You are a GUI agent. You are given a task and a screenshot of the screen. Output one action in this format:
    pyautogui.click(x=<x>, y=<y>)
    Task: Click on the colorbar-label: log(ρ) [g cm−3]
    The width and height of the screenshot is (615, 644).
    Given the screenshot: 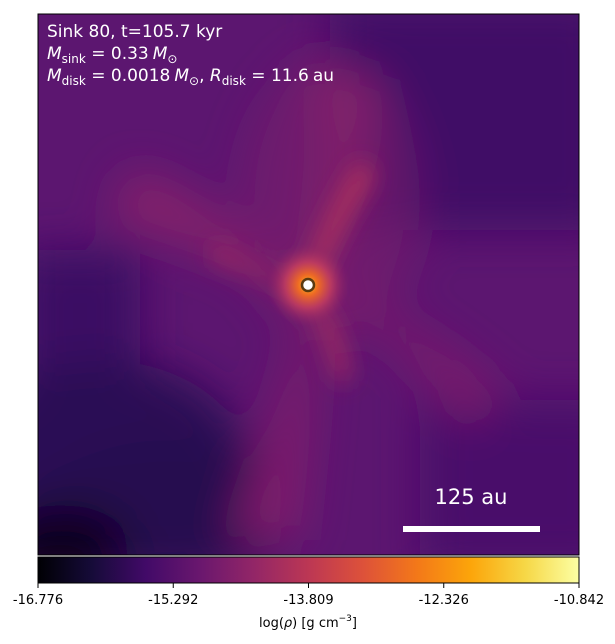 What is the action you would take?
    pyautogui.click(x=308, y=622)
    